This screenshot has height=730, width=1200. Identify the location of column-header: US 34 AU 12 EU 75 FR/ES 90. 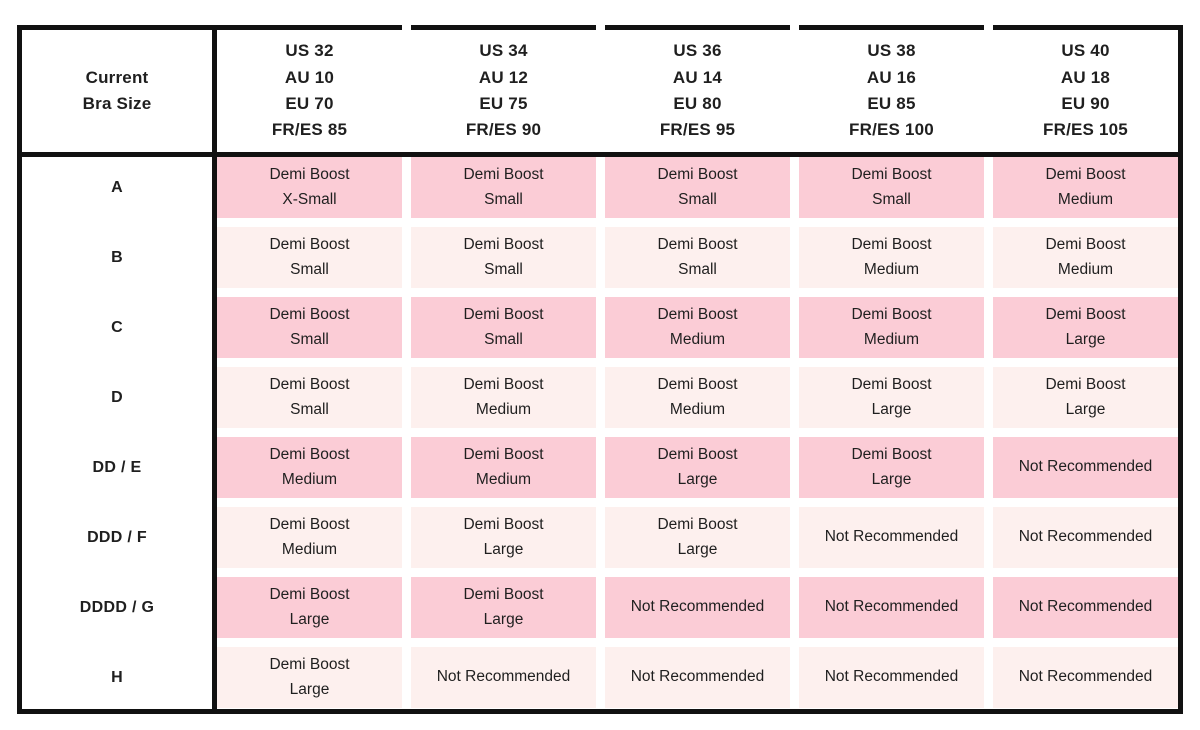
(503, 88).